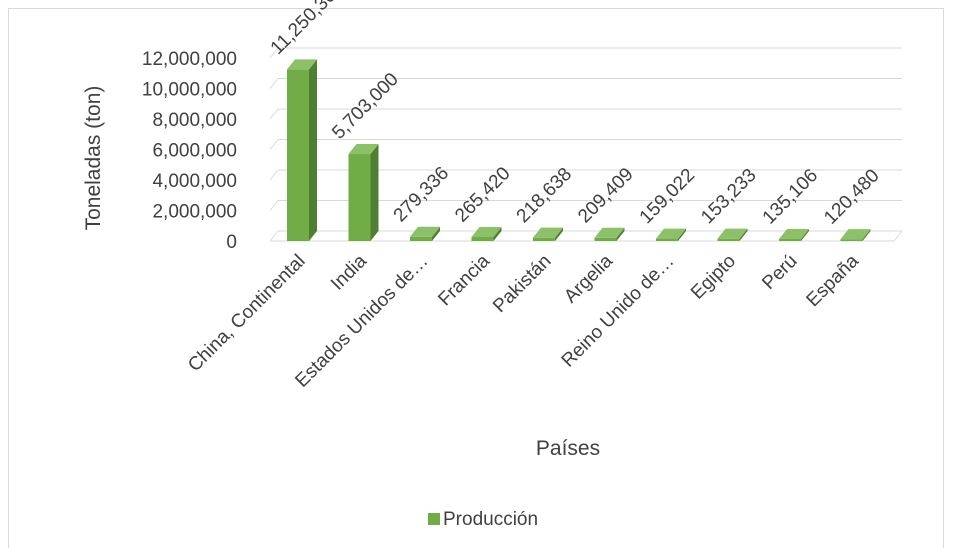  Describe the element at coordinates (189, 59) in the screenshot. I see `y-tick-label: 12,000,000` at that location.